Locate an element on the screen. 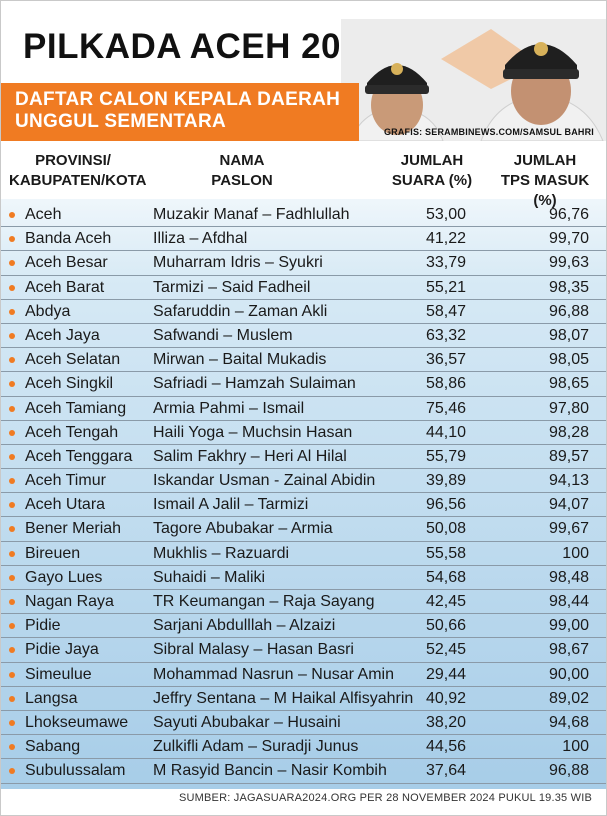 The width and height of the screenshot is (607, 816). cell-tps: 98,65 is located at coordinates (568, 384).